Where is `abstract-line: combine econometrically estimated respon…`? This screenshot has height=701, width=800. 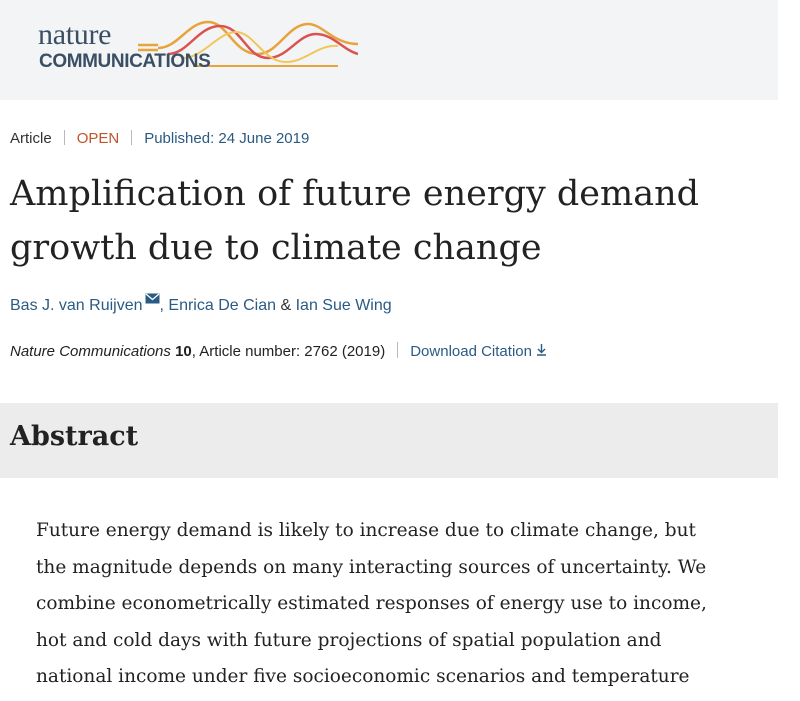 abstract-line: combine econometrically estimated respon… is located at coordinates (371, 603).